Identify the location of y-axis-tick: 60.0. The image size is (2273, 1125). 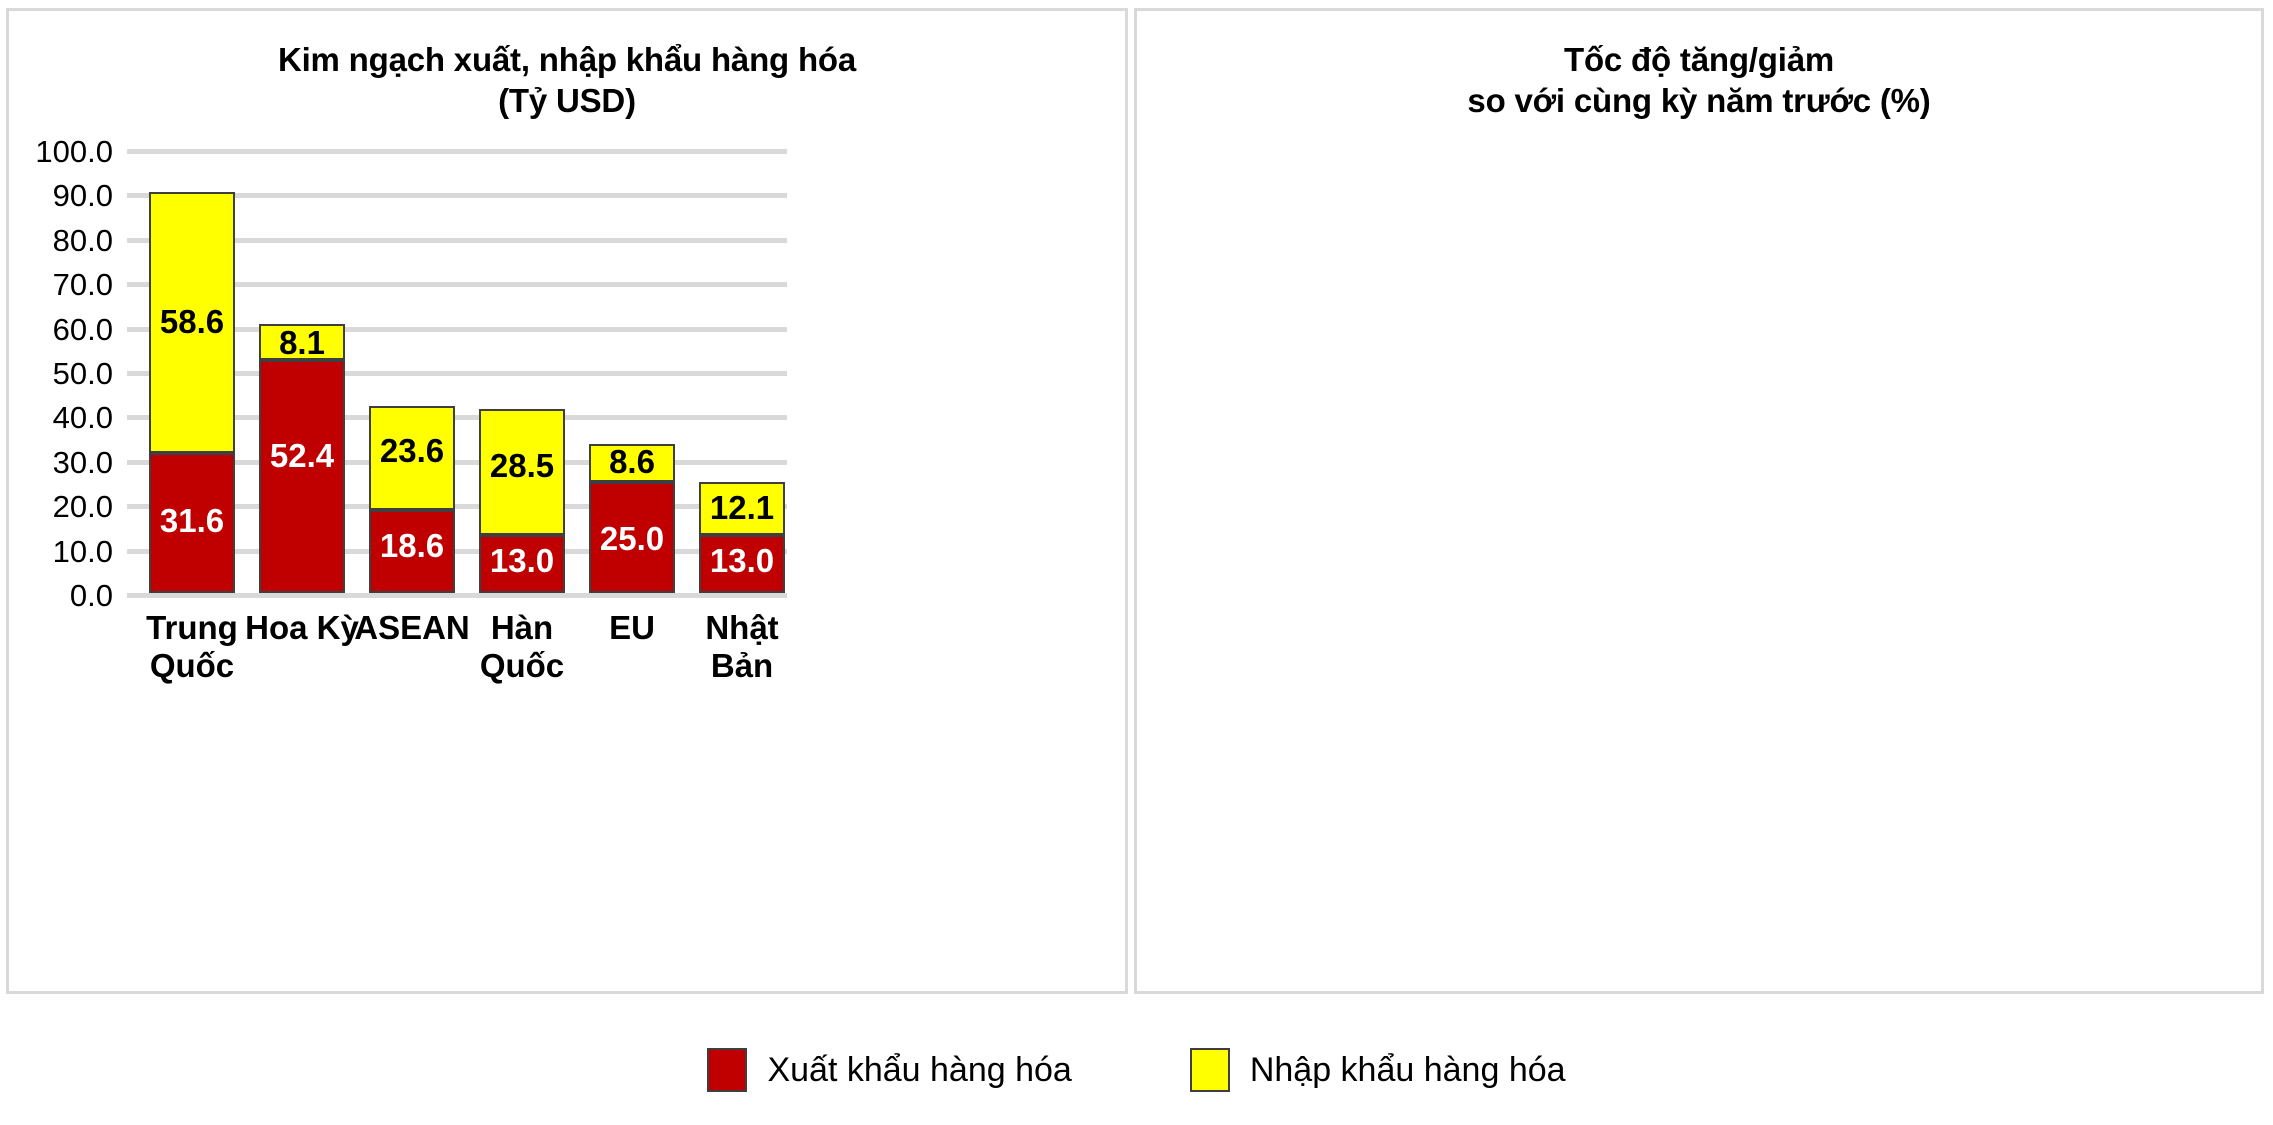
(82, 329).